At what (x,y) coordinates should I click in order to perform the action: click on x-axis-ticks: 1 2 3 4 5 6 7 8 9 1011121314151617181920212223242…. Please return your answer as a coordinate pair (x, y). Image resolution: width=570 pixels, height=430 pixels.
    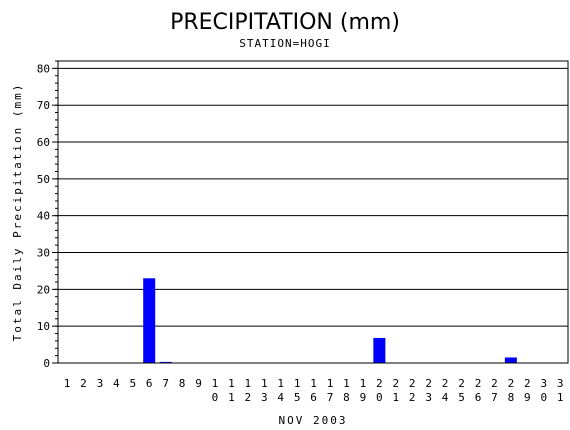
    Looking at the image, I should click on (314, 390).